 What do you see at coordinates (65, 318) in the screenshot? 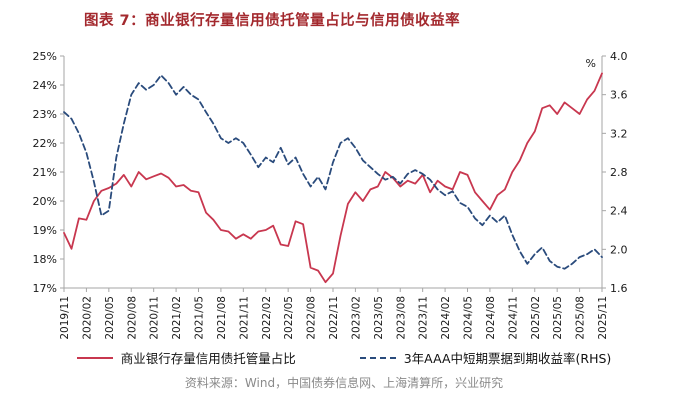
I see `x-axis-label: 2019/11` at bounding box center [65, 318].